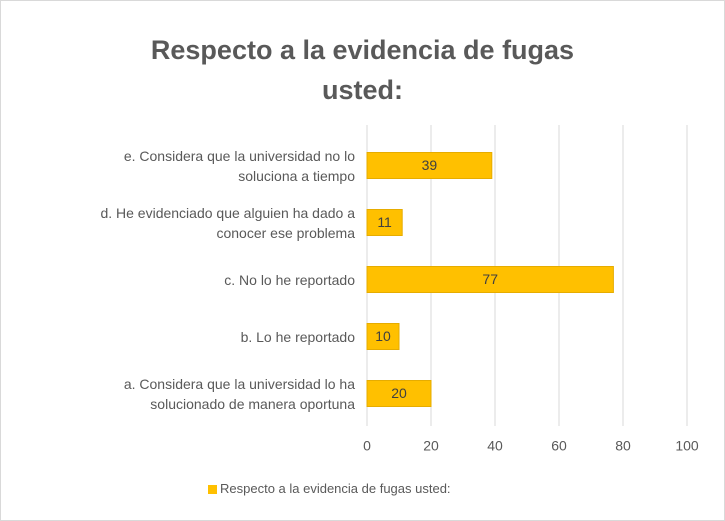  What do you see at coordinates (212, 489) in the screenshot?
I see `legend-swatch` at bounding box center [212, 489].